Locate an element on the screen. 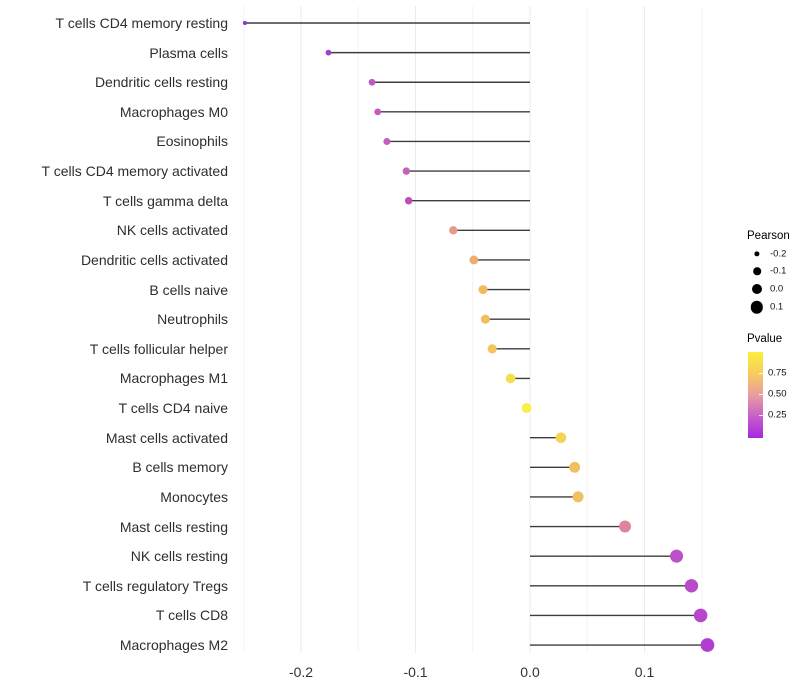 The height and width of the screenshot is (700, 800). category-label: Monocytes is located at coordinates (194, 496).